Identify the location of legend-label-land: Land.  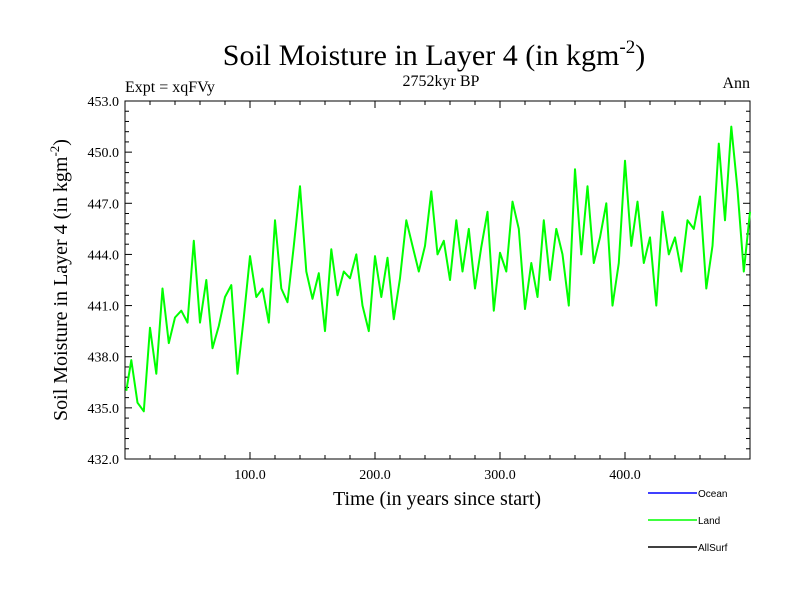
(709, 521).